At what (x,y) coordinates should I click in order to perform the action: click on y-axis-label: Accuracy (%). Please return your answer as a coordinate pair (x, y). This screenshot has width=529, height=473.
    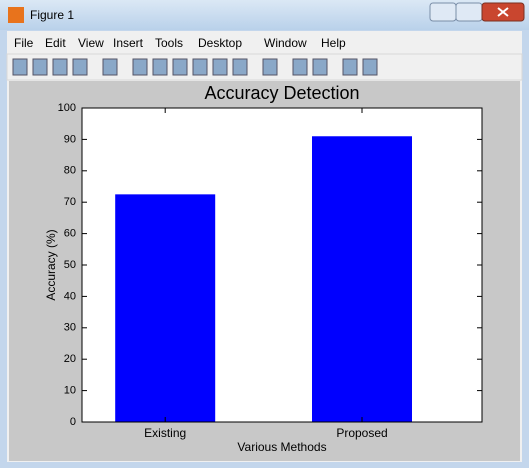
    Looking at the image, I should click on (51, 264).